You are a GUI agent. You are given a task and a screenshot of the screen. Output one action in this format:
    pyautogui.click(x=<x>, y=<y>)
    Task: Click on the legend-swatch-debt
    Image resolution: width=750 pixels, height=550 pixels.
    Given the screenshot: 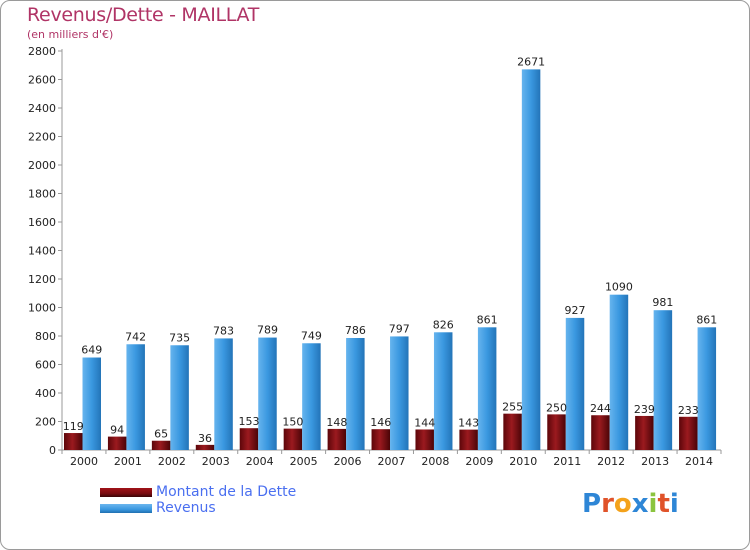 What is the action you would take?
    pyautogui.click(x=126, y=492)
    